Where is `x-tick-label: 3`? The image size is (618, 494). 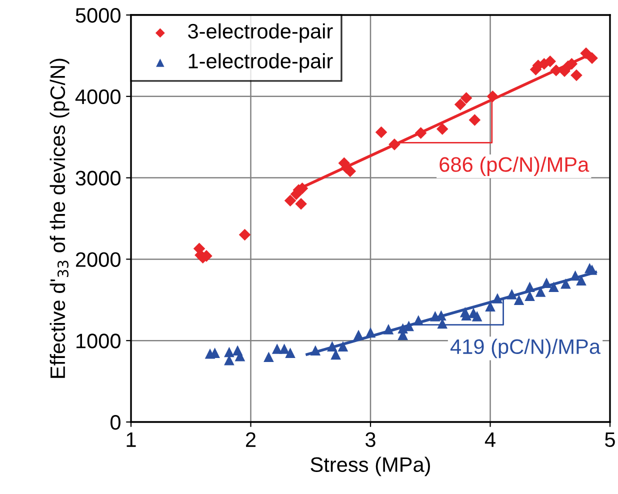 x-tick-label: 3 is located at coordinates (371, 440).